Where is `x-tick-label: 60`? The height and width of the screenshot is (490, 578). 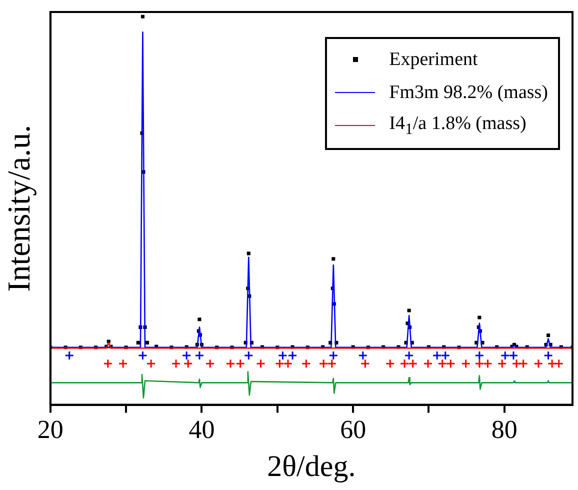 x-tick-label: 60 is located at coordinates (353, 429).